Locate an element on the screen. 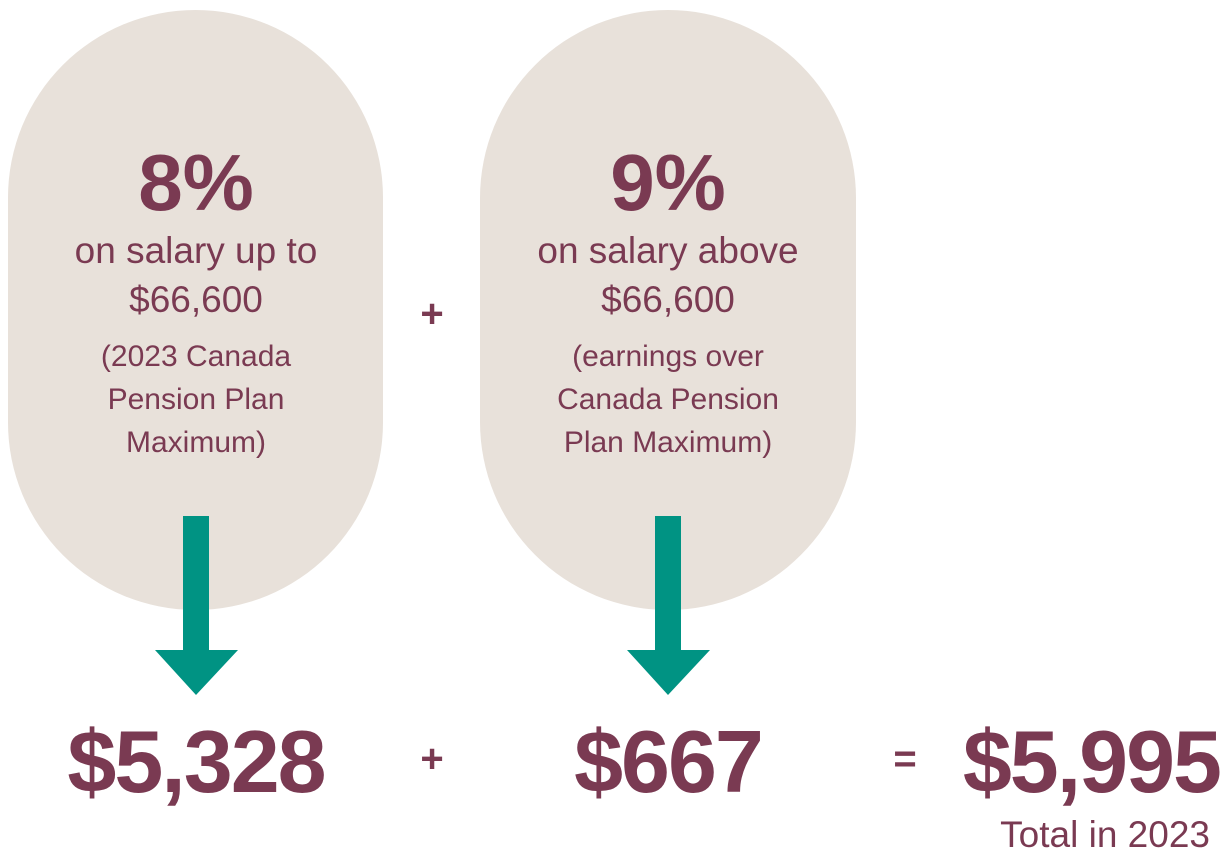 The image size is (1230, 855). right-note: Canada Pension is located at coordinates (668, 399).